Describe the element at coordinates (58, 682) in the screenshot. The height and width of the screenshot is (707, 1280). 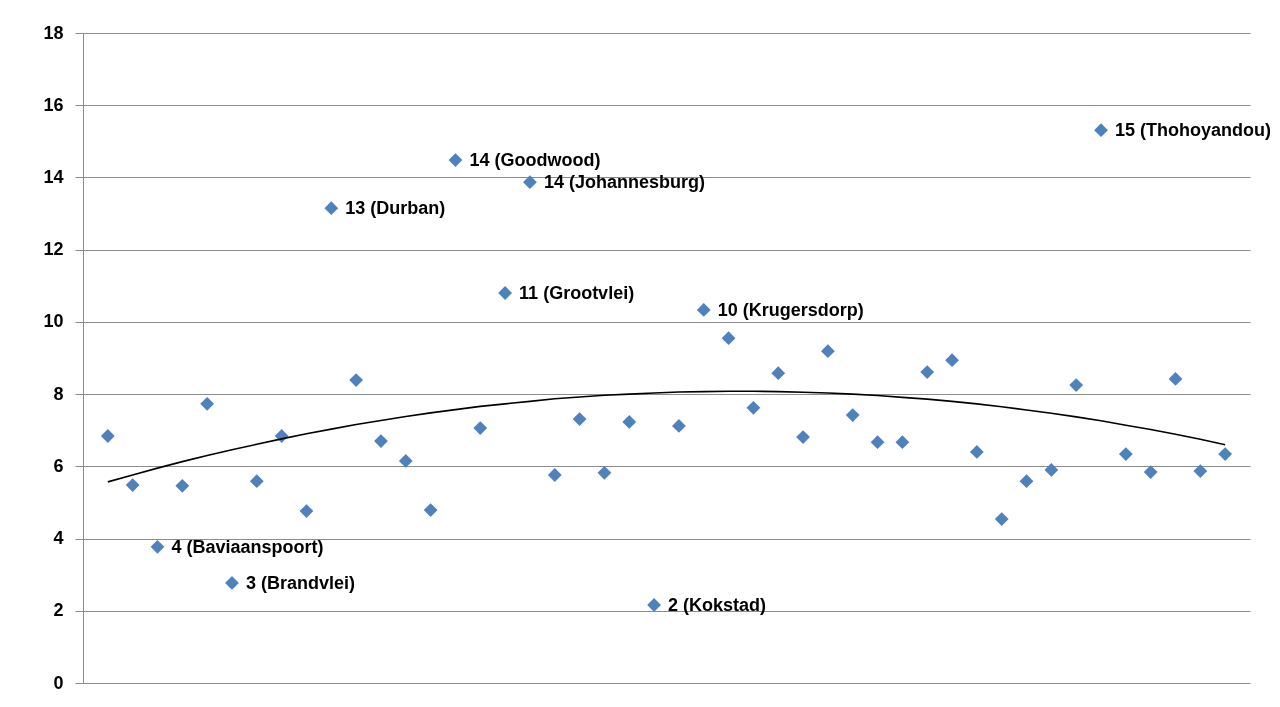
I see `y-tick-label: 0` at that location.